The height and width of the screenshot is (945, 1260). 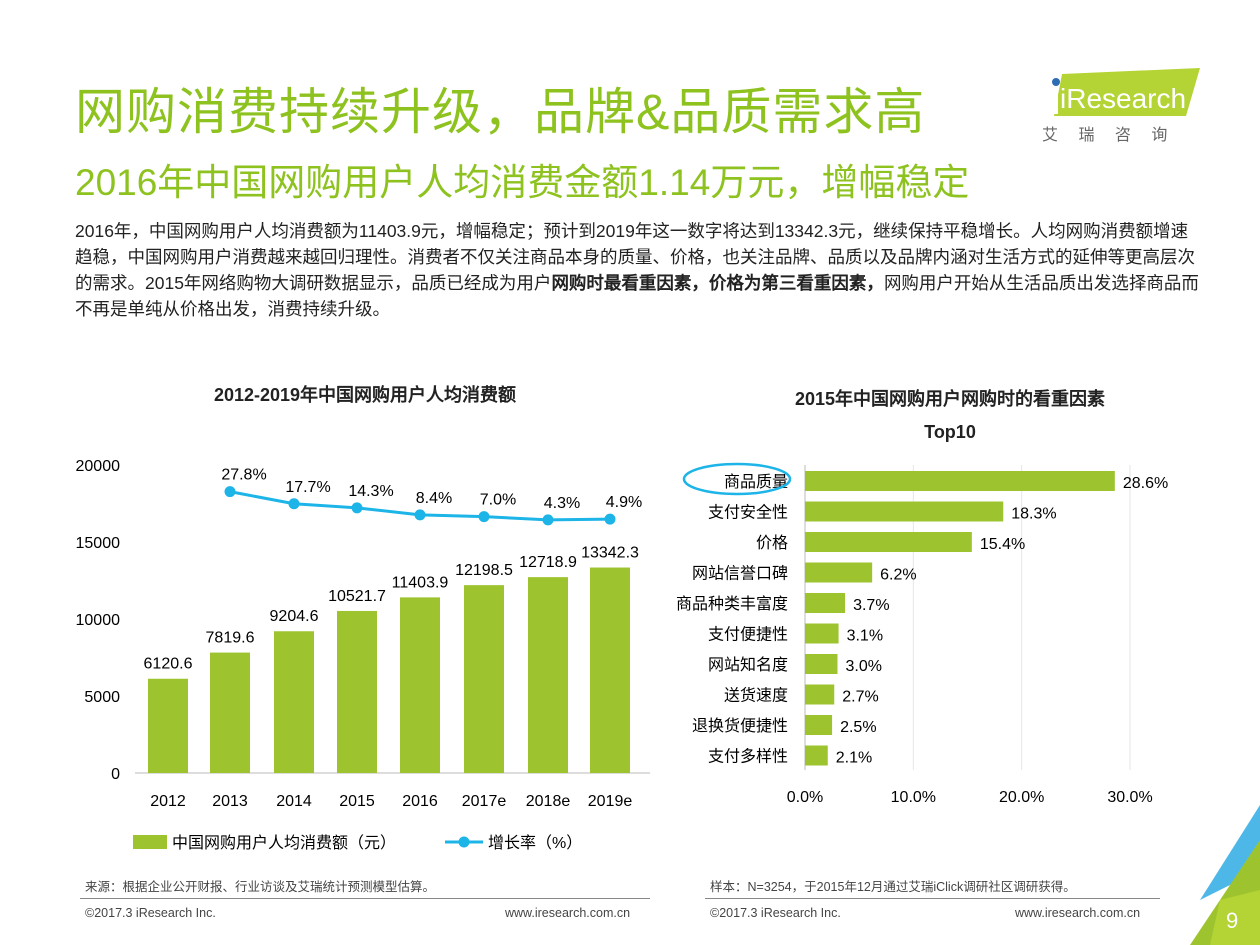 I want to click on bar-value-label: 12198.5, so click(x=484, y=570).